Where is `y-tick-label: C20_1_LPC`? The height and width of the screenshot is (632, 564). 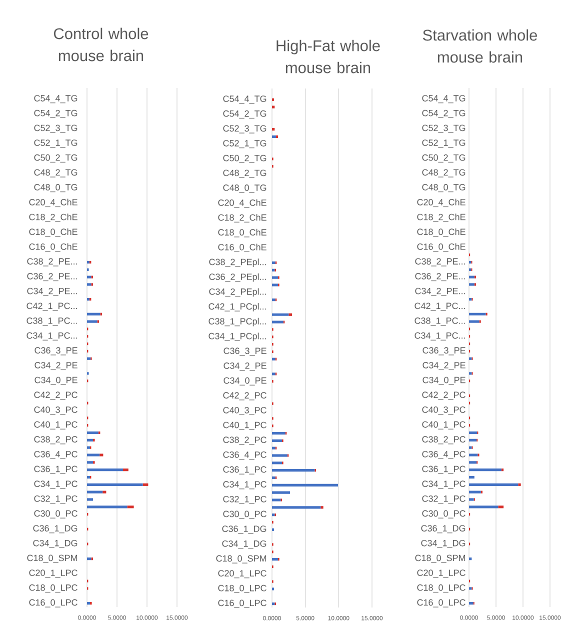
y-tick-label: C20_1_LPC is located at coordinates (441, 574).